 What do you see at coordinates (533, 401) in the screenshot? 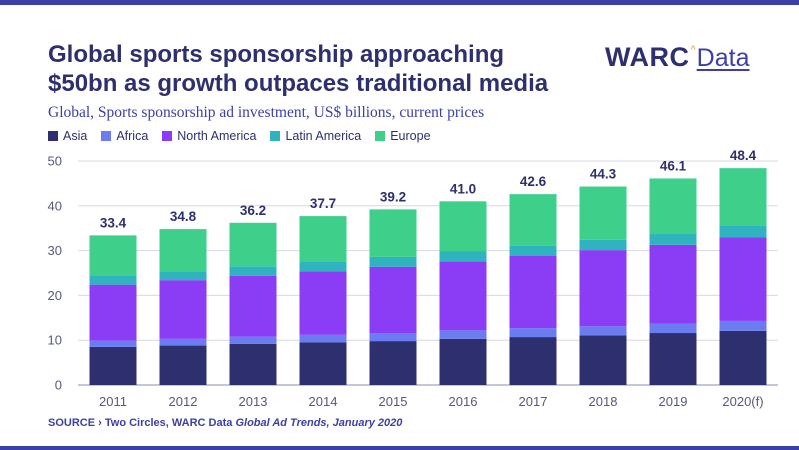
I see `x-tick-label: 2017` at bounding box center [533, 401].